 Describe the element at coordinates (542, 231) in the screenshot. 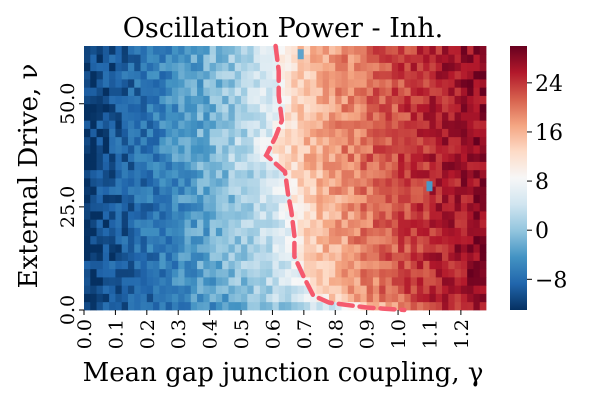

I see `colorbar-tick-label: 0` at that location.